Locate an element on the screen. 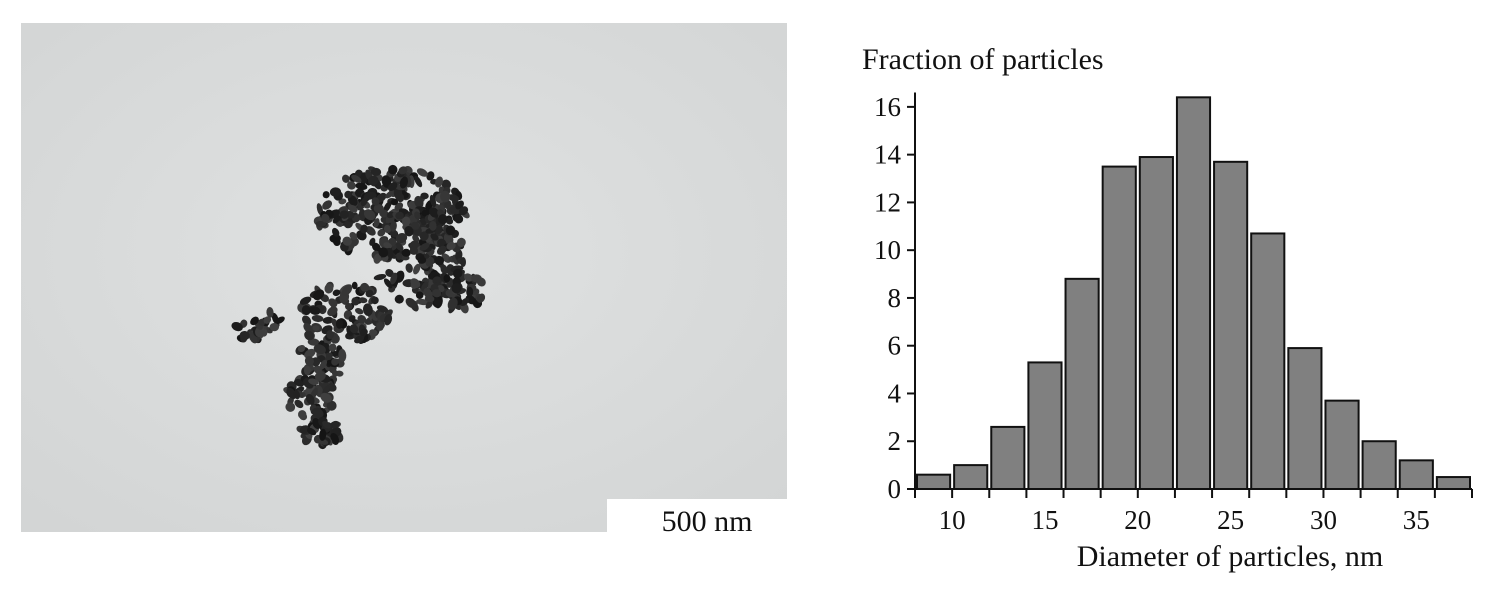  y-tick-label: 10 is located at coordinates (887, 250).